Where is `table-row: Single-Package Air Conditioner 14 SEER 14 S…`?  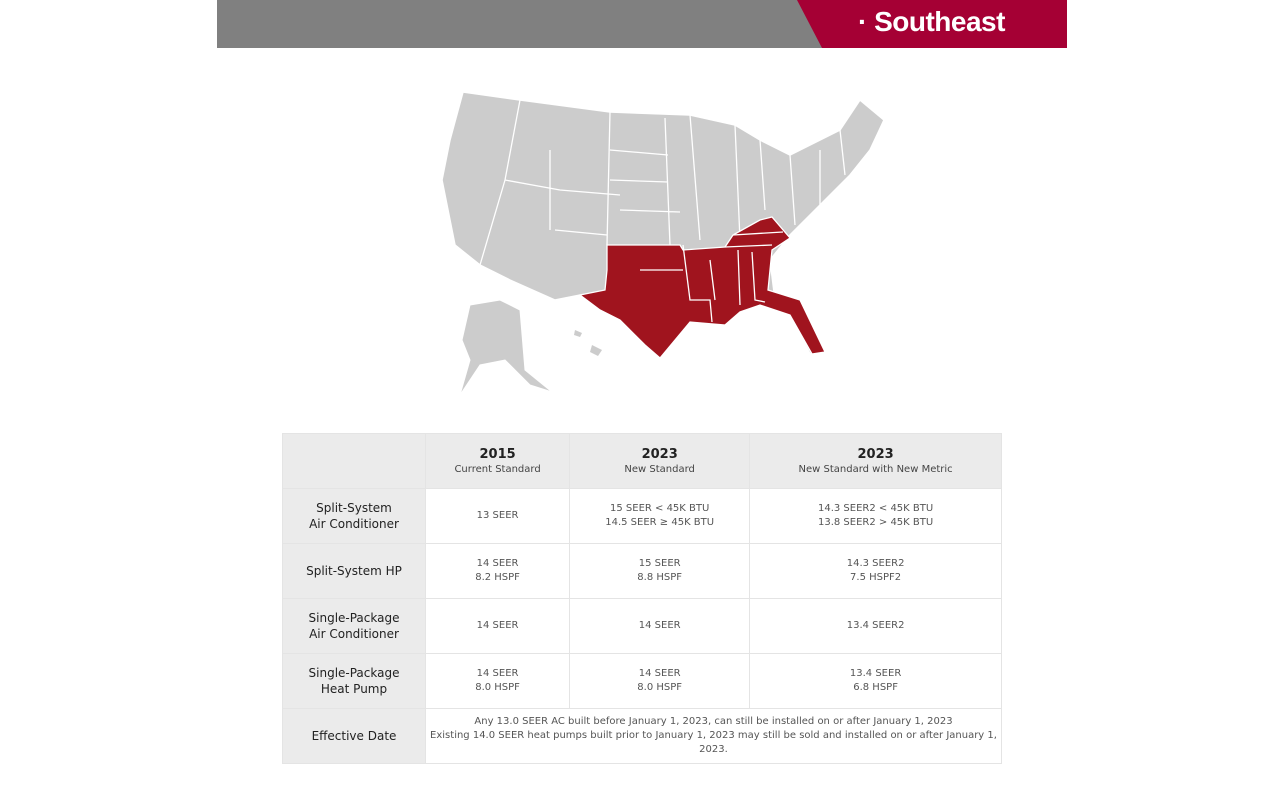 table-row: Single-Package Air Conditioner 14 SEER 14 S… is located at coordinates (642, 626).